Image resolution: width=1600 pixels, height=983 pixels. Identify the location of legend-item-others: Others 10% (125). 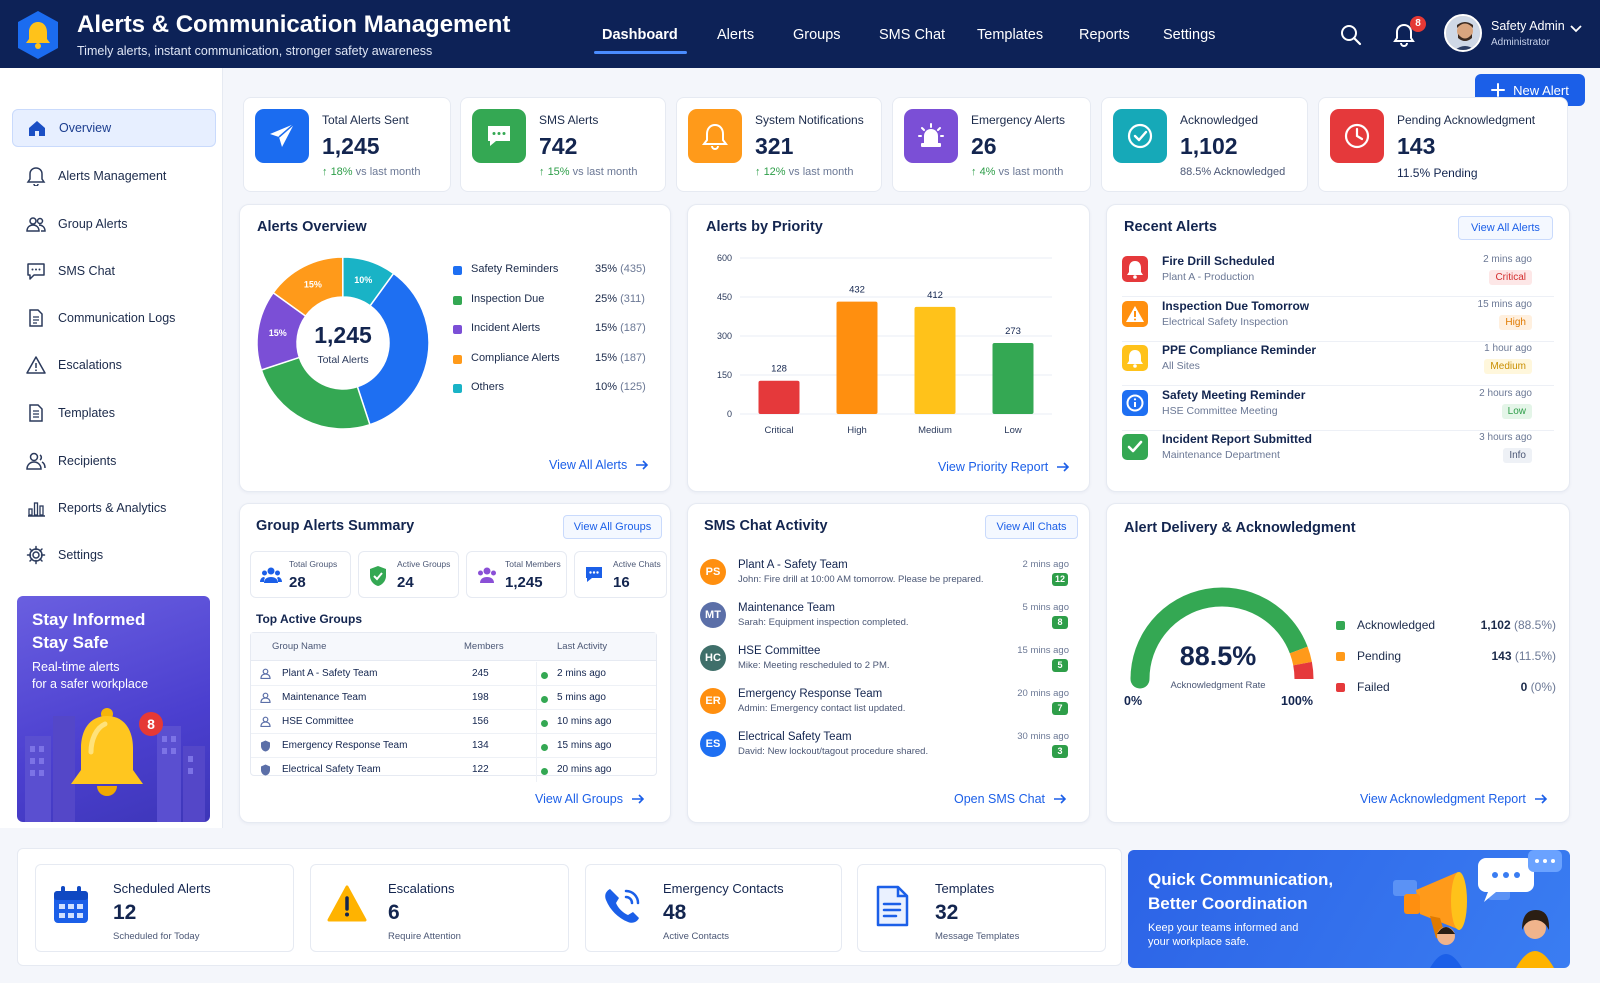
(553, 388).